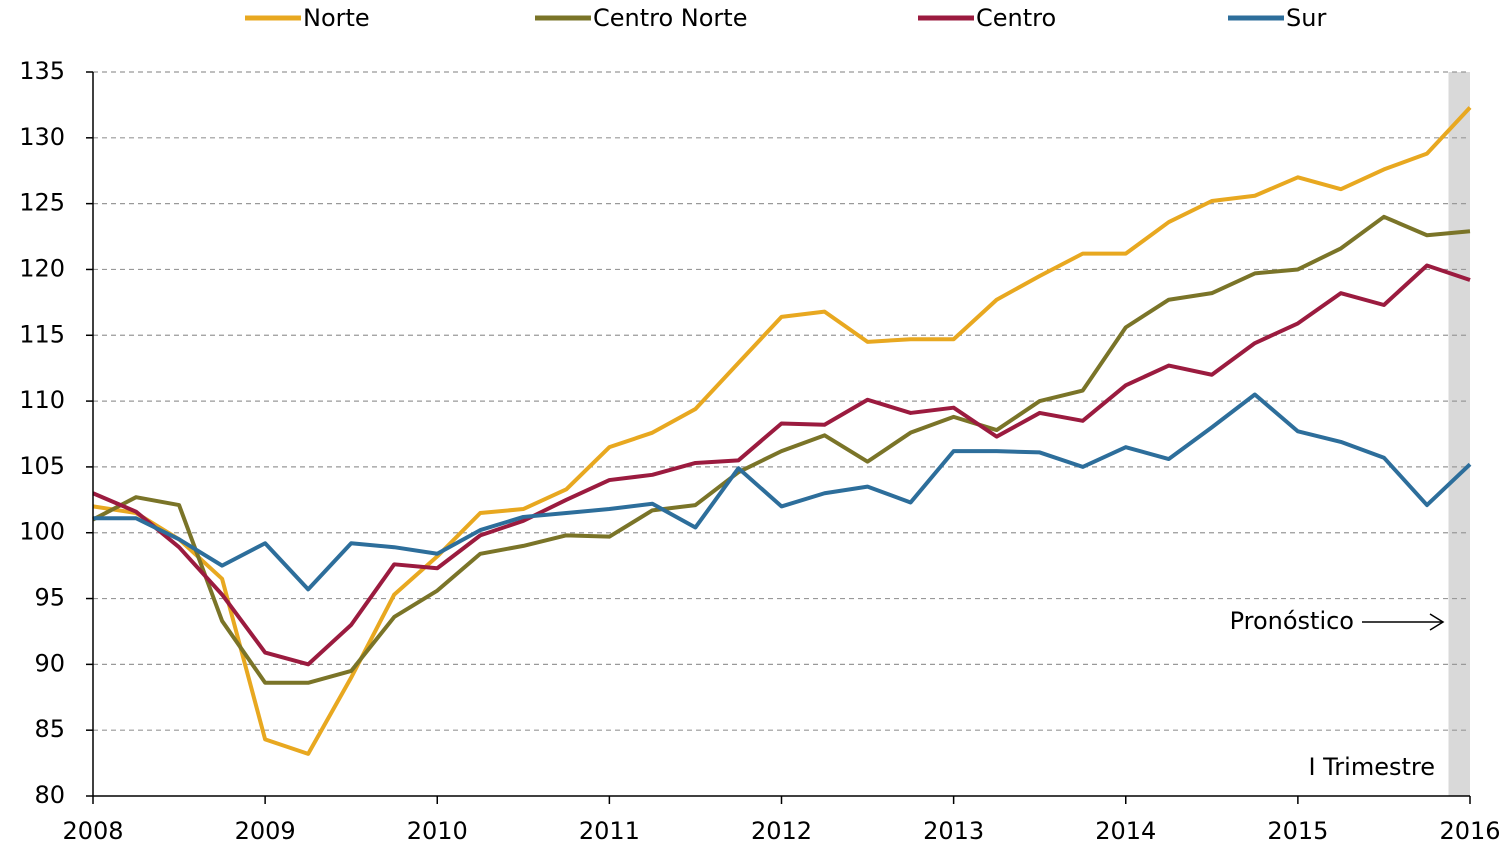 This screenshot has height=854, width=1509. I want to click on y-tick-label: 115, so click(42, 334).